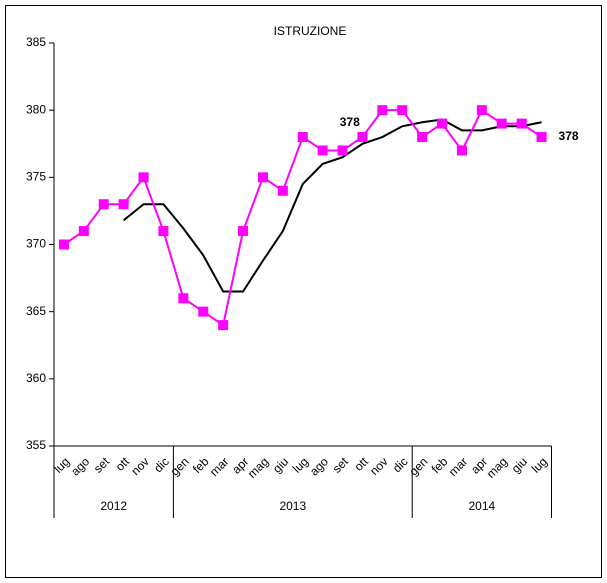 The image size is (607, 583). Describe the element at coordinates (113, 506) in the screenshot. I see `group-label: 2012` at that location.